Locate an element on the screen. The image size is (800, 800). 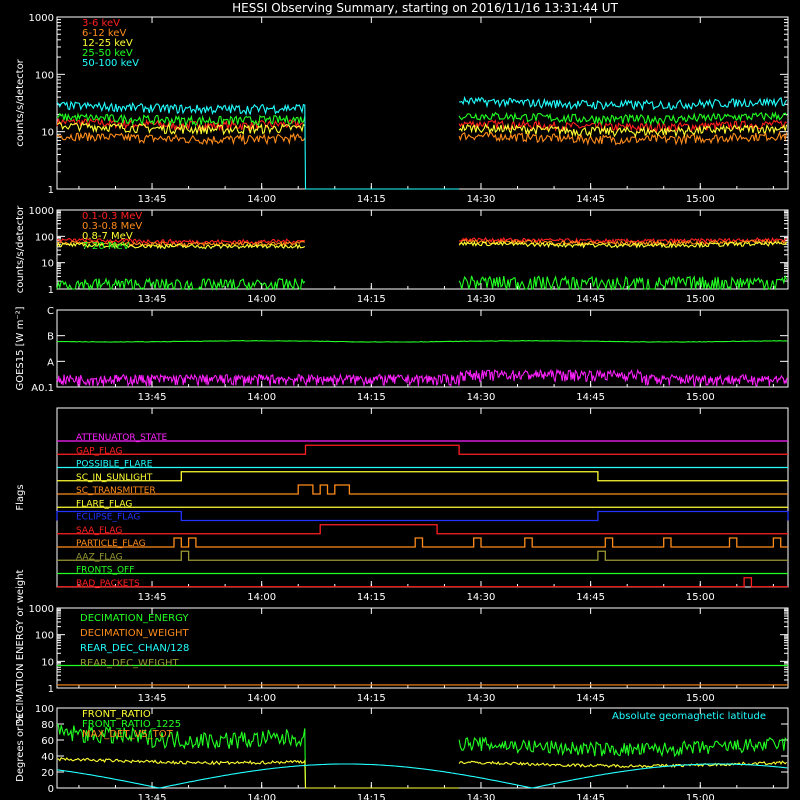
legend-entry: 0.1-0.3 MeV is located at coordinates (112, 216).